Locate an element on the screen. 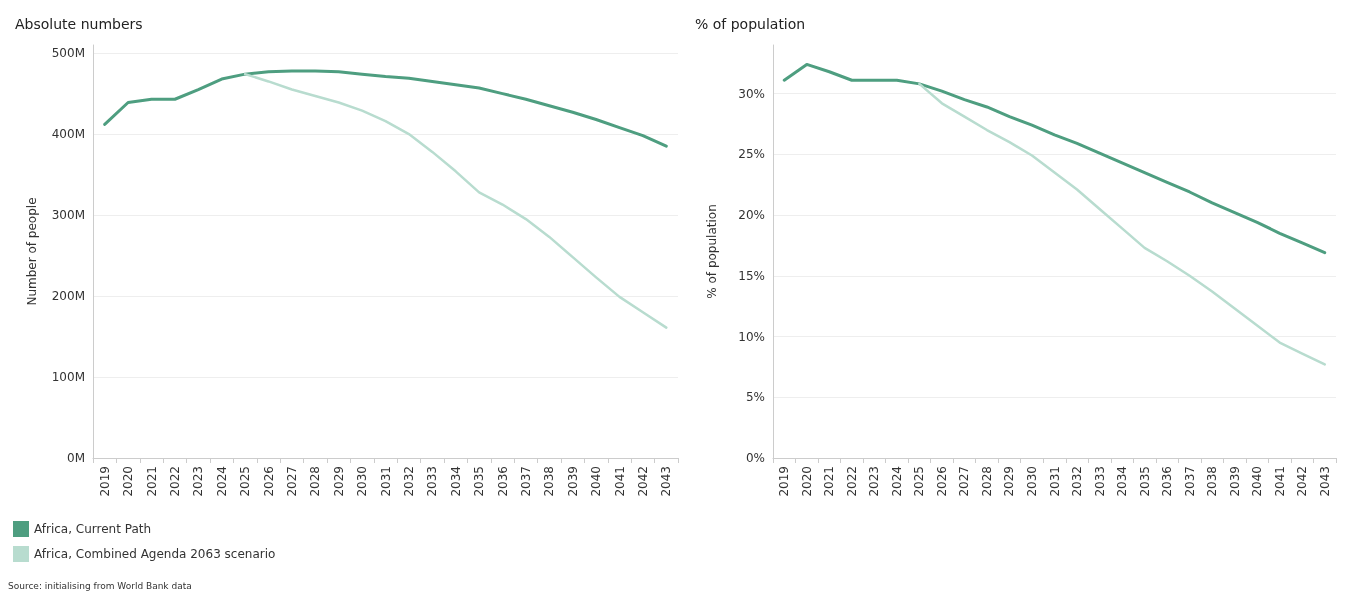 Image resolution: width=1354 pixels, height=592 pixels. y-tick-label: 20% is located at coordinates (751, 215).